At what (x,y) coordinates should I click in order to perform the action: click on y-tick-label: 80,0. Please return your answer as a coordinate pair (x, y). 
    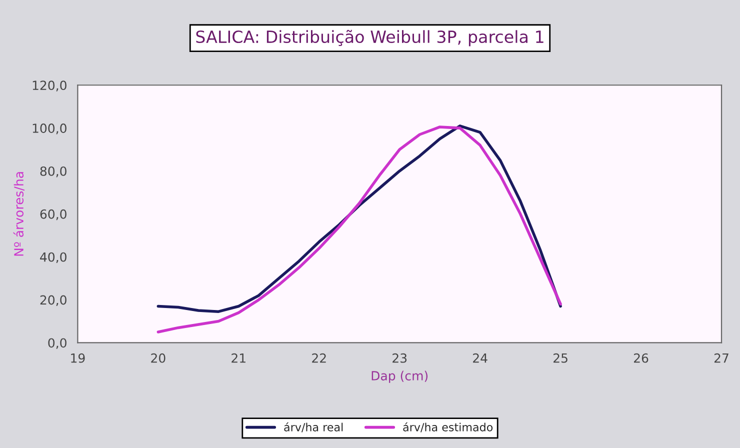
    Looking at the image, I should click on (53, 172).